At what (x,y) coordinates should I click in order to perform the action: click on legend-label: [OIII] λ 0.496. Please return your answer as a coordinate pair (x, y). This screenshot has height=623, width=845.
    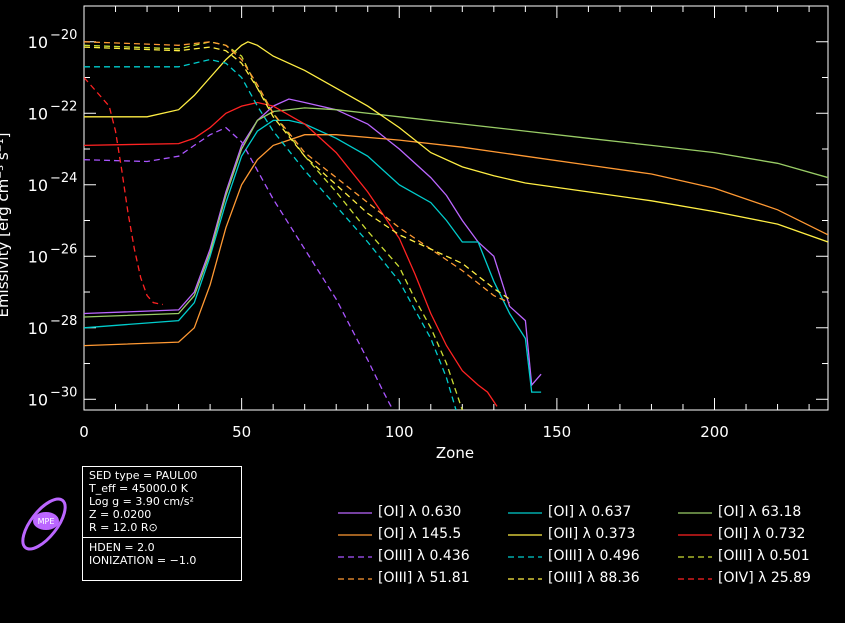
    Looking at the image, I should click on (594, 556).